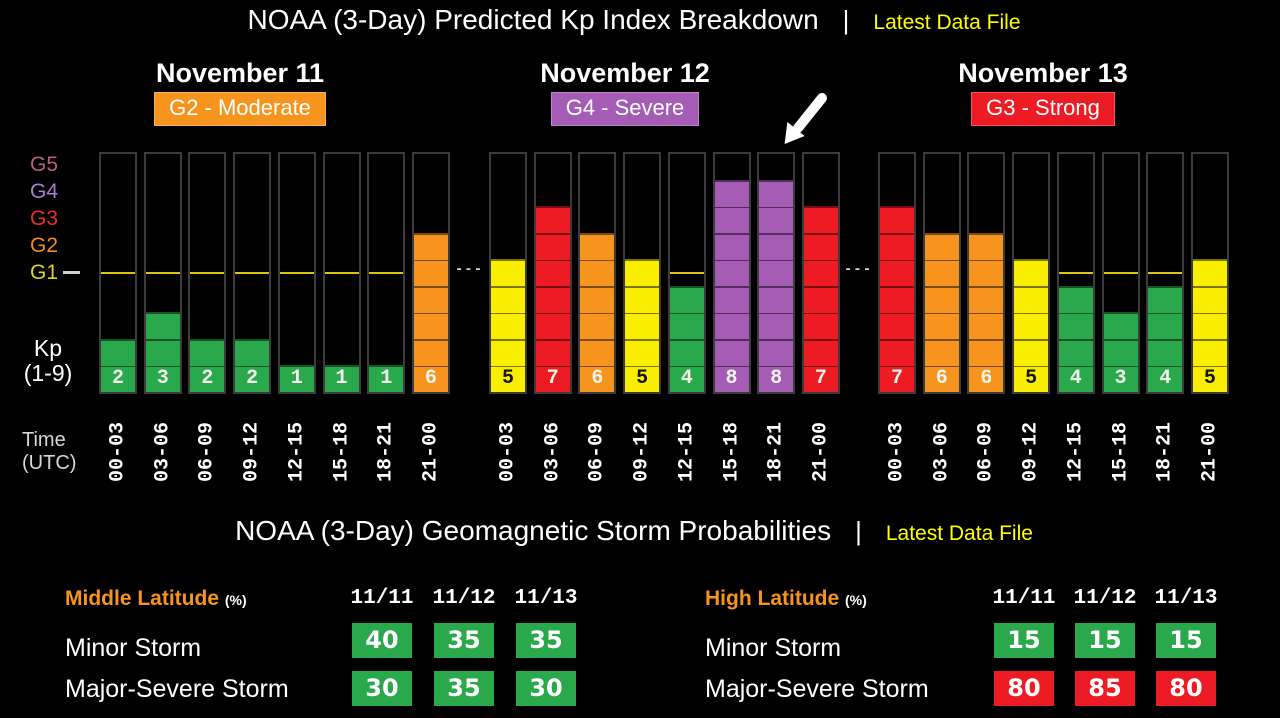  Describe the element at coordinates (625, 73) in the screenshot. I see `day-title: November 12` at that location.